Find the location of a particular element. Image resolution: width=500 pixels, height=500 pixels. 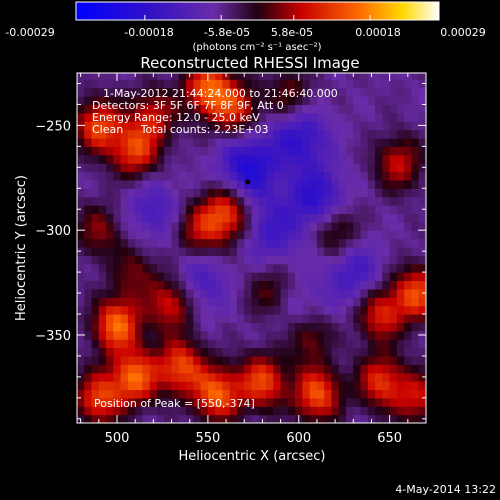

x-axis-label: Heliocentric X (arcsec) is located at coordinates (252, 456).